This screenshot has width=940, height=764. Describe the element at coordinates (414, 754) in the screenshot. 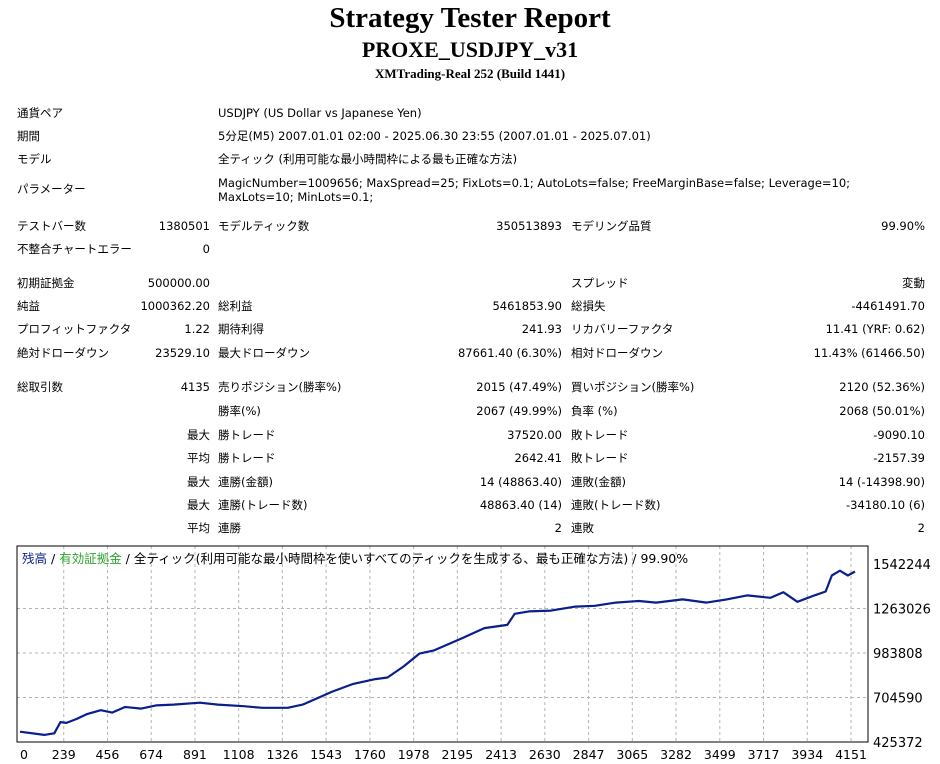

I see `x-tick-label: 1978` at that location.